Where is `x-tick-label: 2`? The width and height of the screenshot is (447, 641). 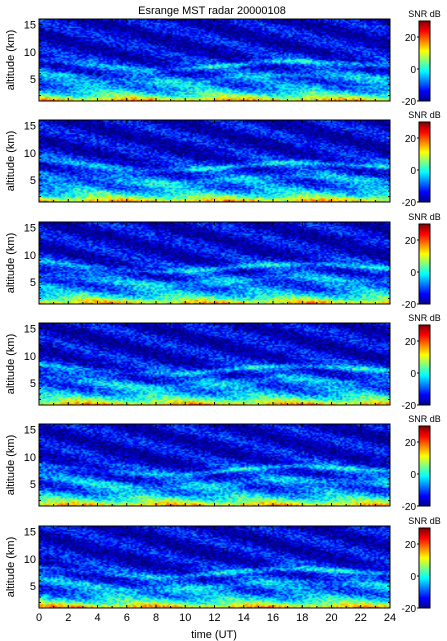 x-tick-label: 2 is located at coordinates (68, 618).